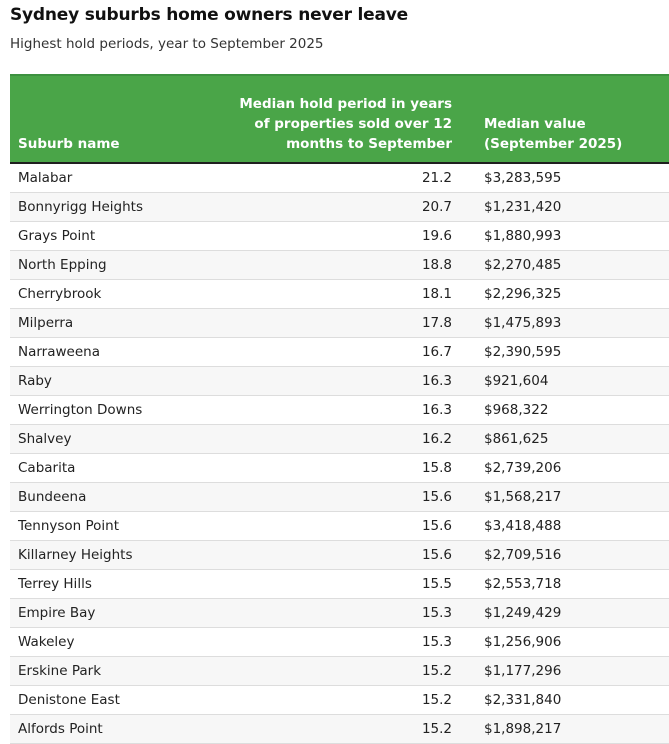 This screenshot has width=669, height=744. I want to click on median-value-cell: $2,709,516, so click(567, 555).